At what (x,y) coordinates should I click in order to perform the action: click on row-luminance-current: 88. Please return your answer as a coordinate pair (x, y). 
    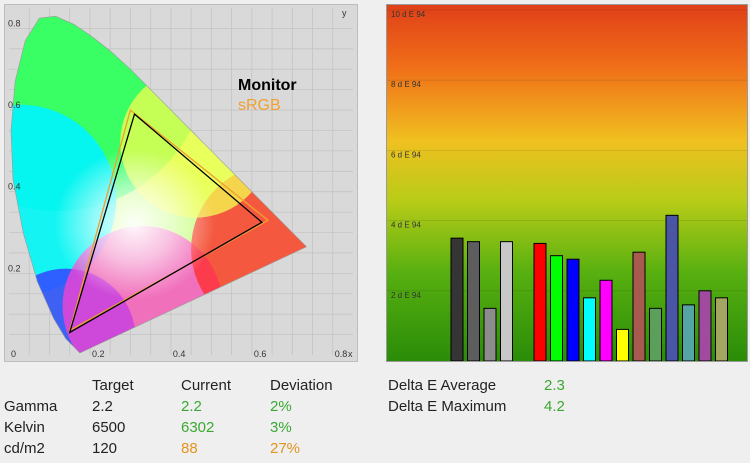
    Looking at the image, I should click on (189, 448).